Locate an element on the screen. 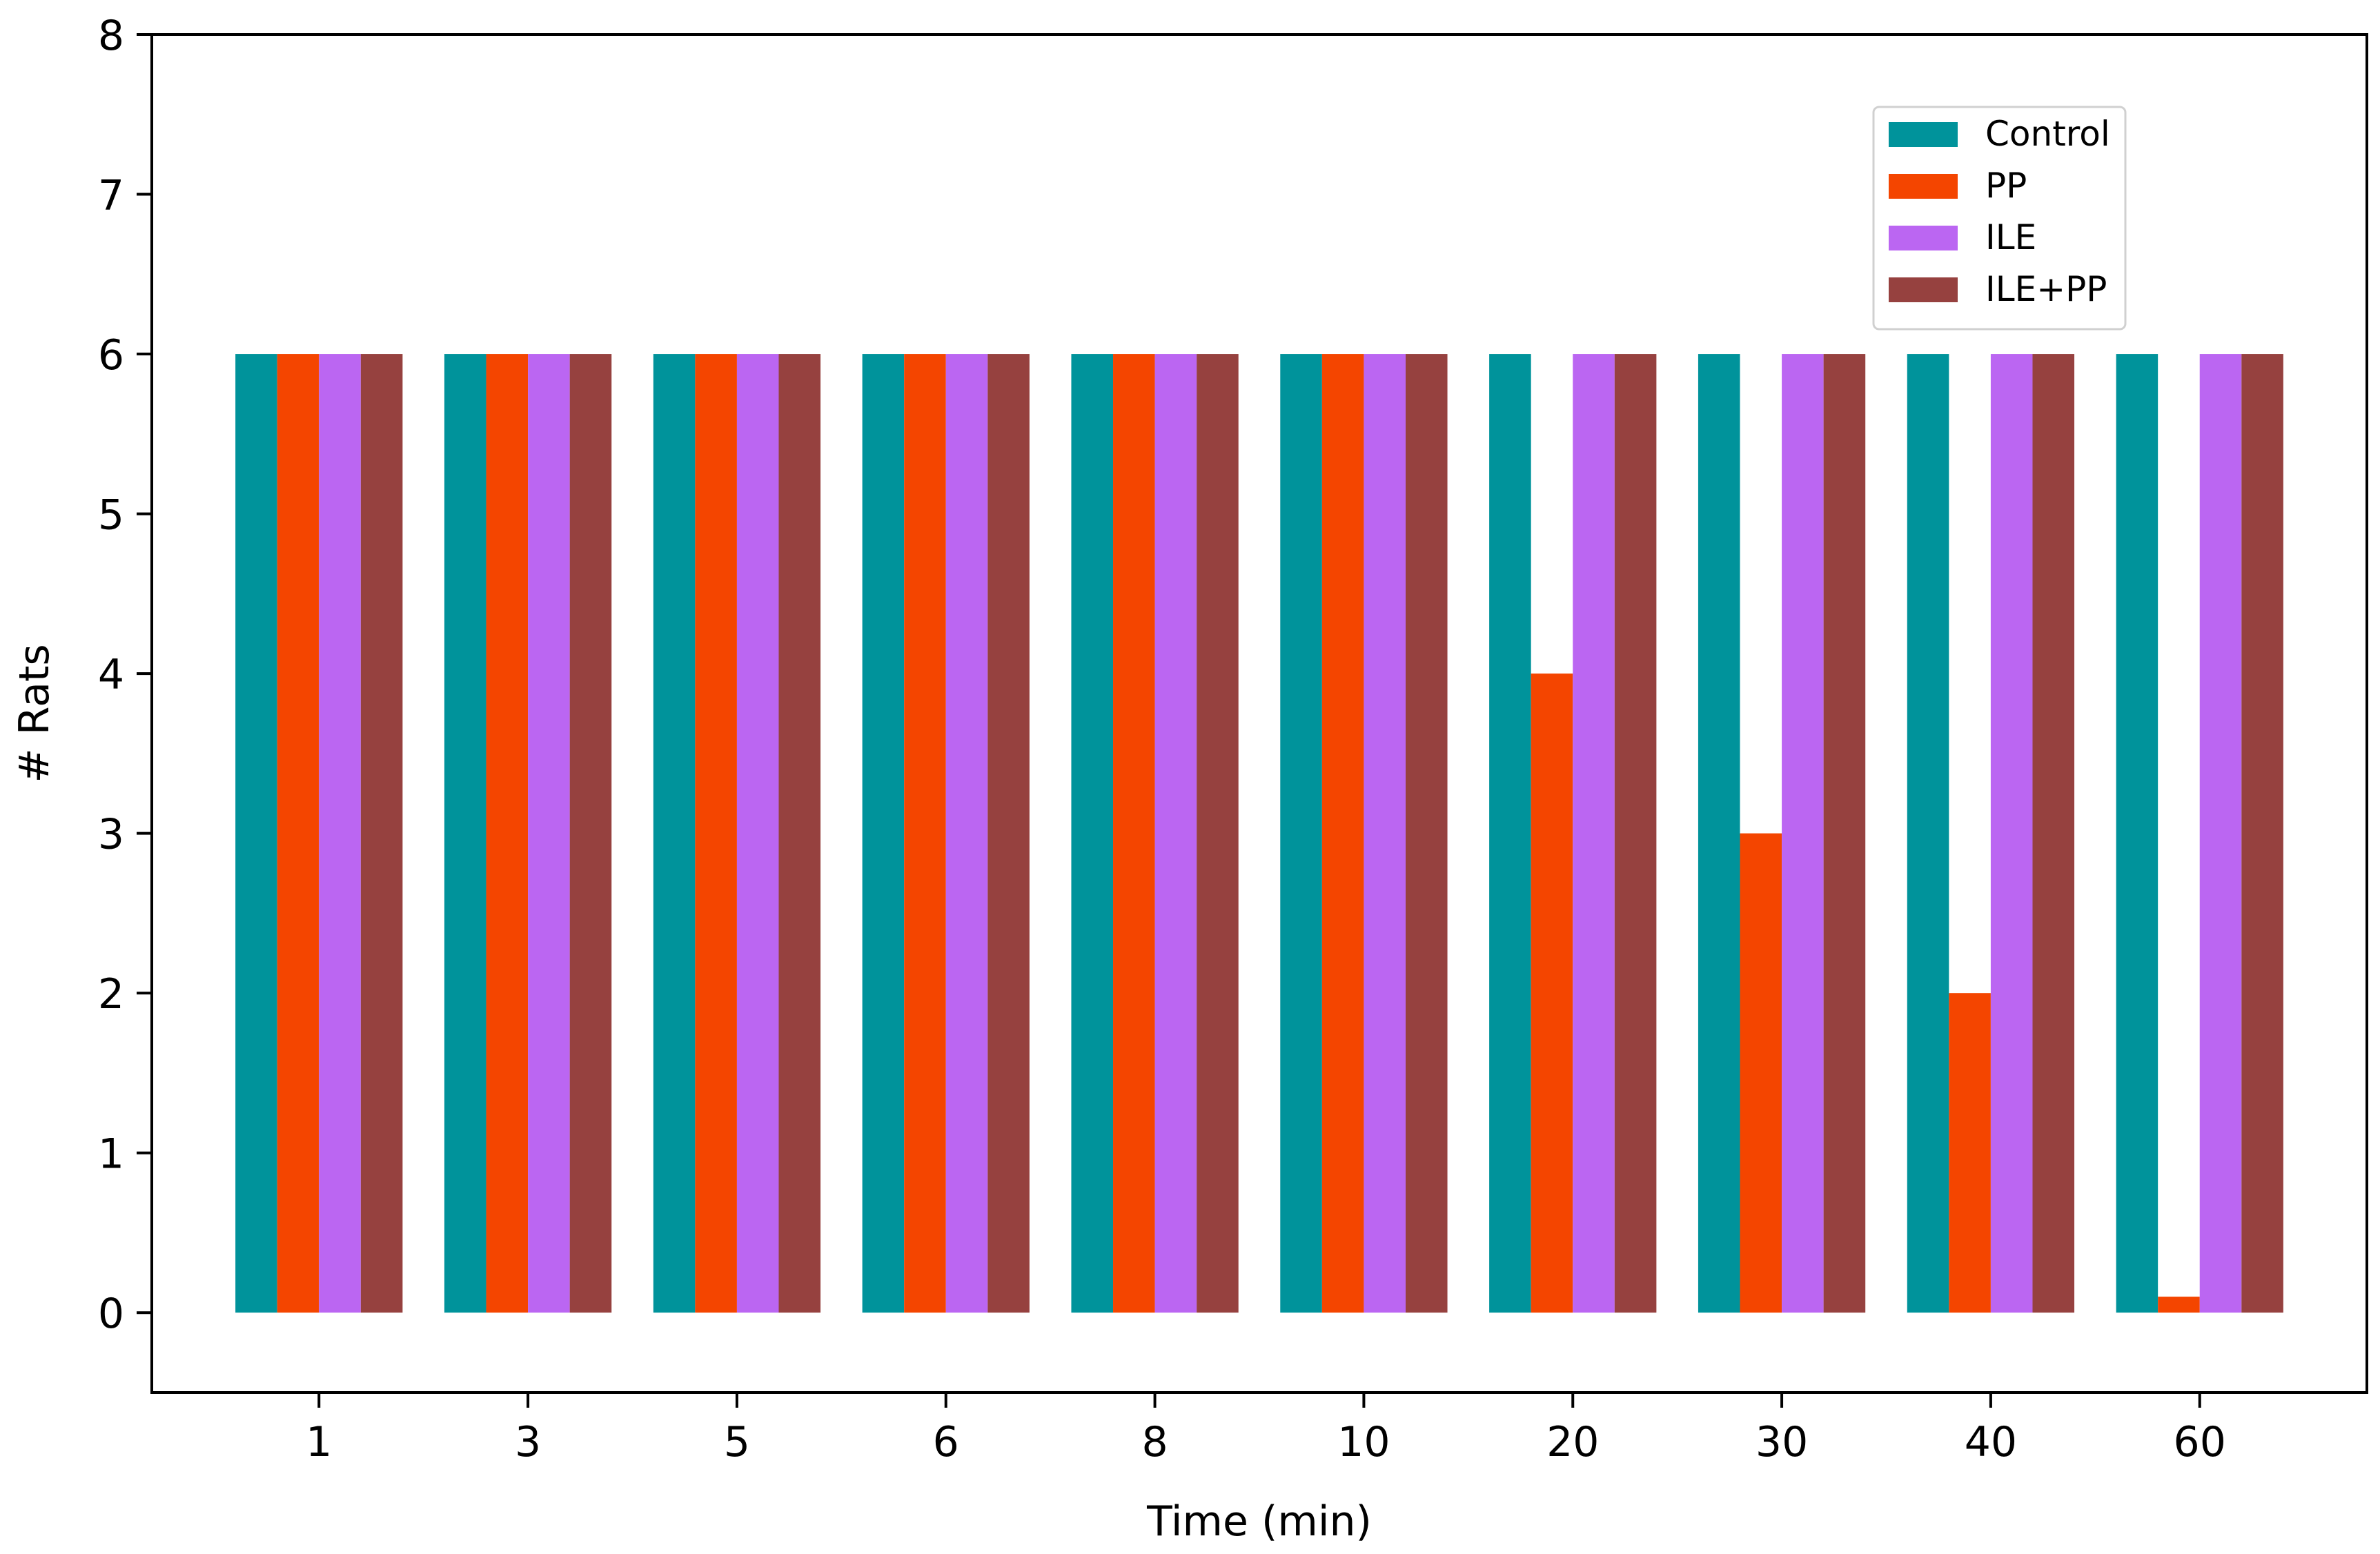  legend-label-ile: ILE is located at coordinates (2010, 237).